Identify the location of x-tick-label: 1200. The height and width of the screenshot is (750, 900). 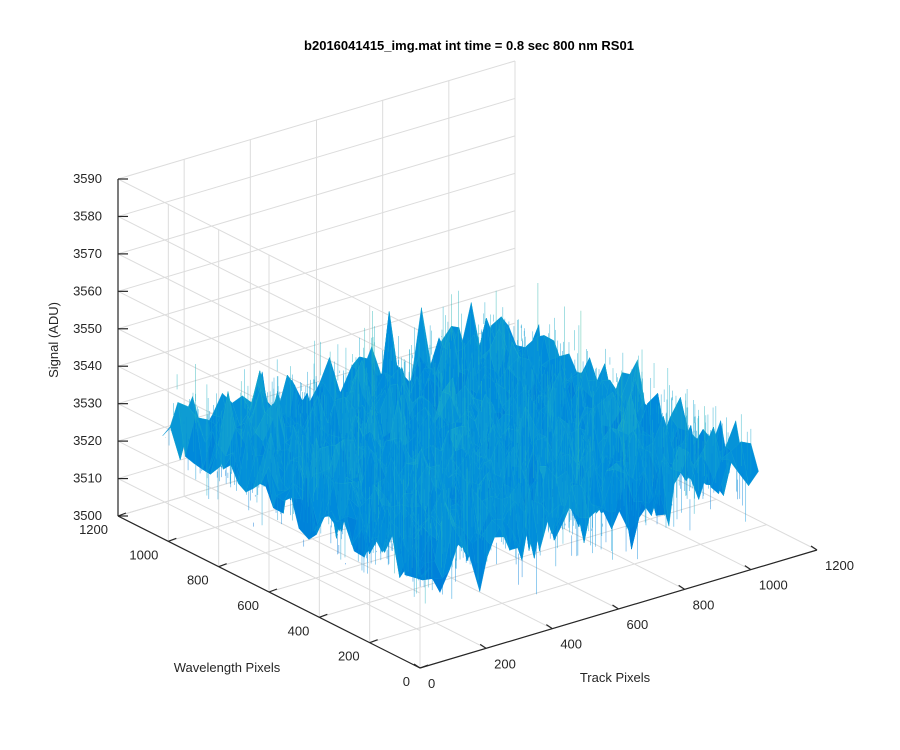
(839, 565).